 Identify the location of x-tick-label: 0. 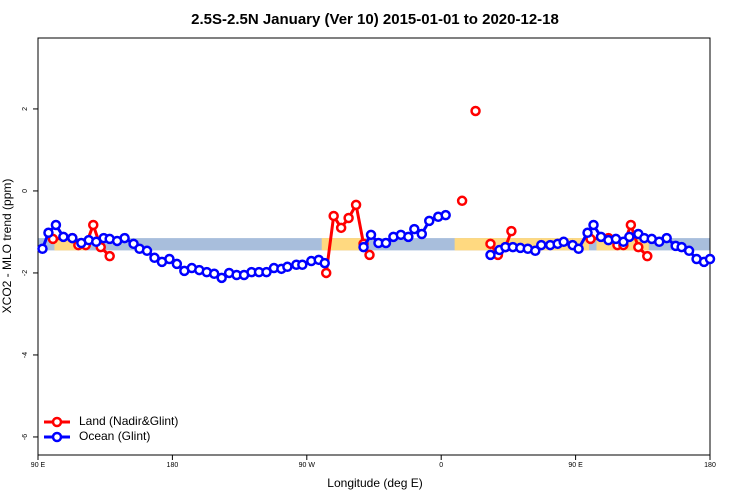
(441, 465).